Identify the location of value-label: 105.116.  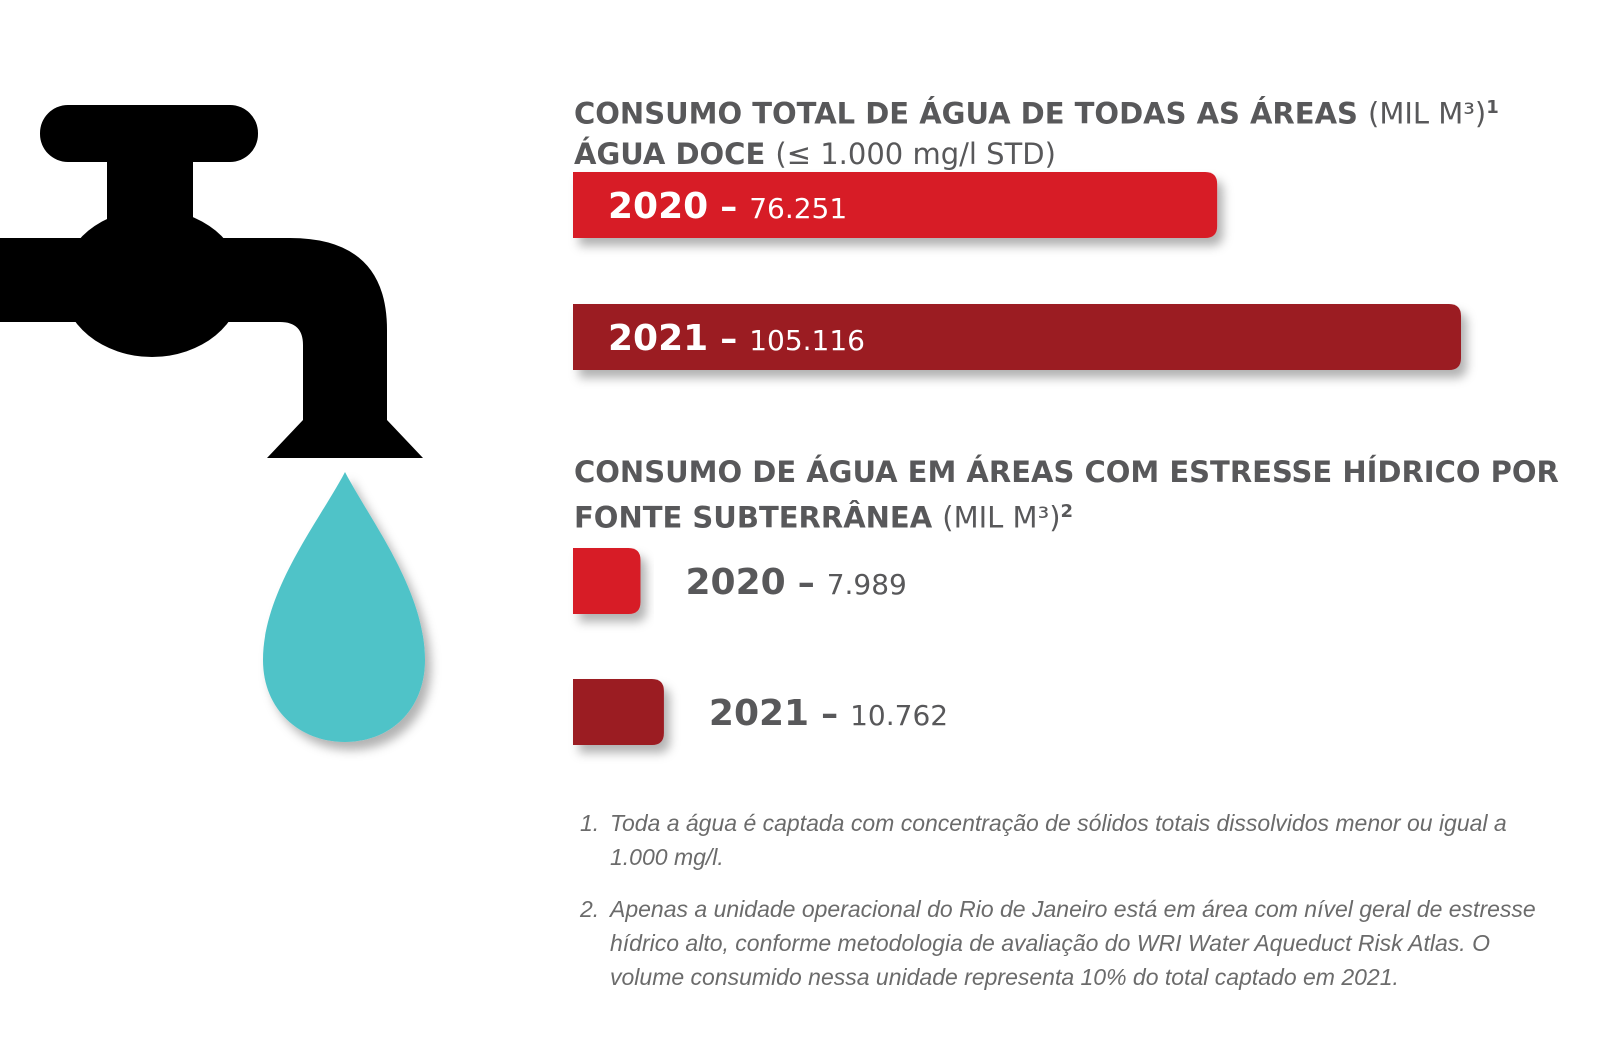
(807, 340).